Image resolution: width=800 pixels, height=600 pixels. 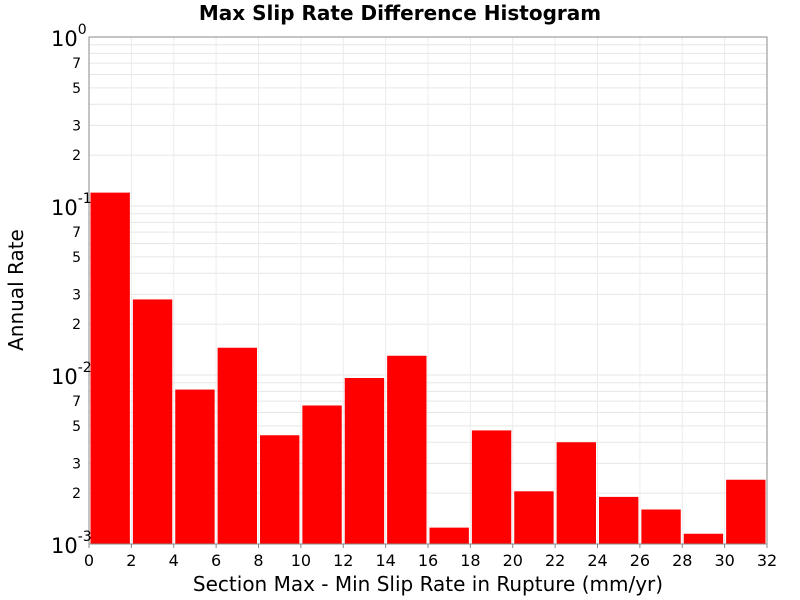 What do you see at coordinates (69, 36) in the screenshot?
I see `y-decade-label: 100` at bounding box center [69, 36].